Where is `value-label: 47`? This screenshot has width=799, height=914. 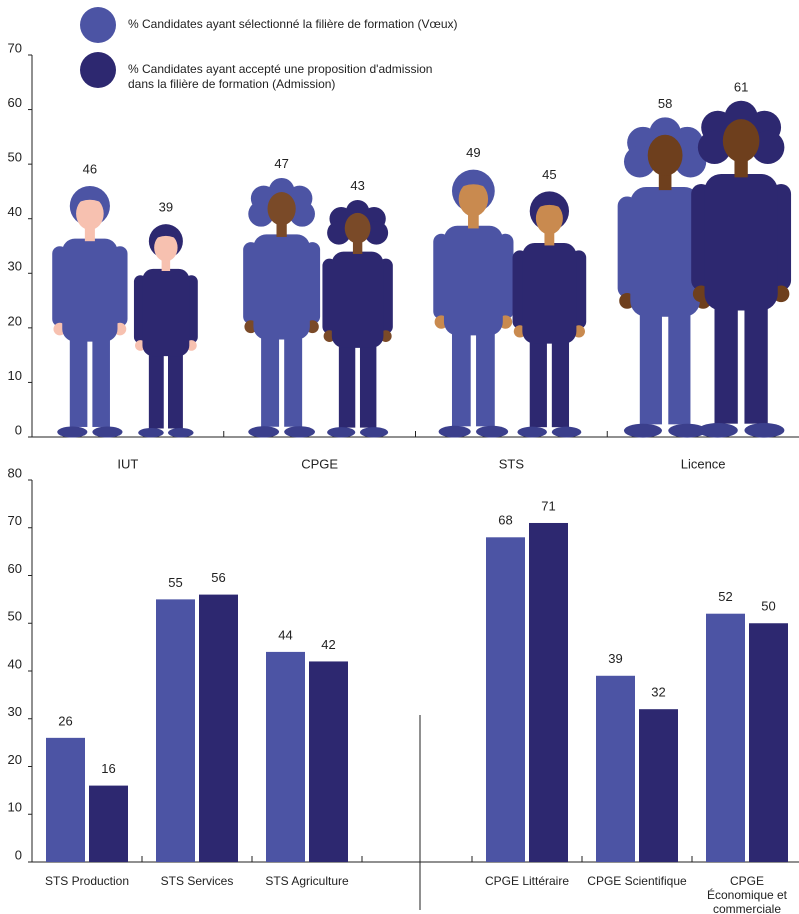
value-label: 47 is located at coordinates (281, 163).